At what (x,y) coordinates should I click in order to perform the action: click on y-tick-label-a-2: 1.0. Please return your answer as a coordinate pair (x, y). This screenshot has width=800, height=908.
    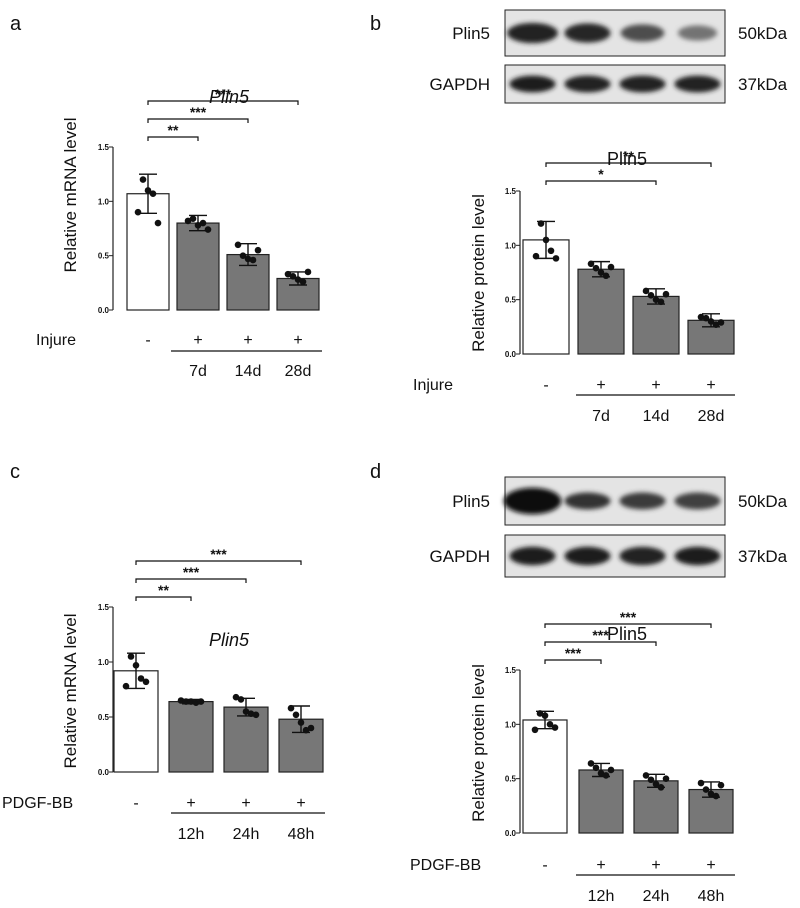
    Looking at the image, I should click on (104, 201).